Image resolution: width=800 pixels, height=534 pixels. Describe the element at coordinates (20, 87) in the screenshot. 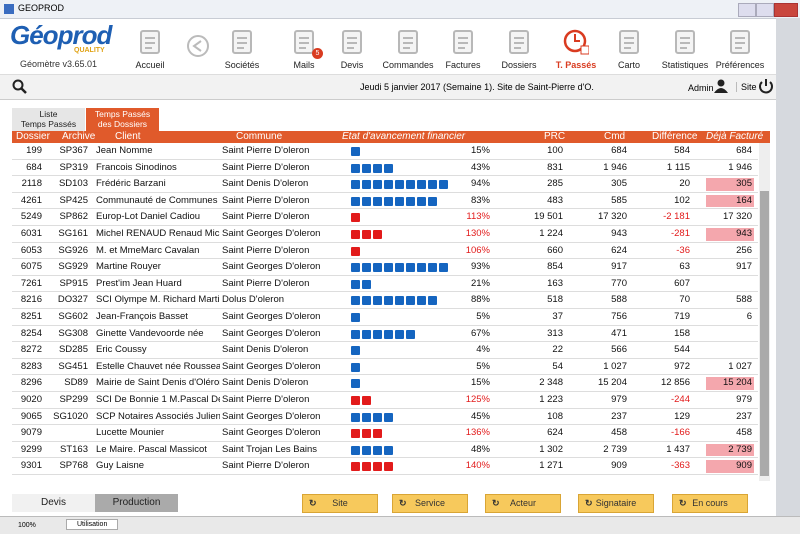

I see `search-icon` at that location.